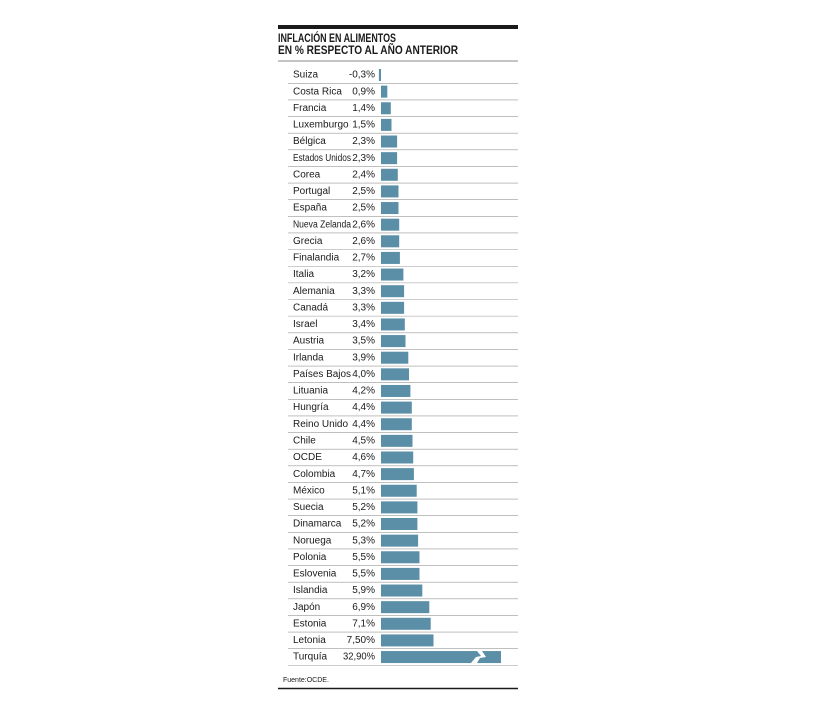  Describe the element at coordinates (359, 657) in the screenshot. I see `value-label: 32,90%` at that location.